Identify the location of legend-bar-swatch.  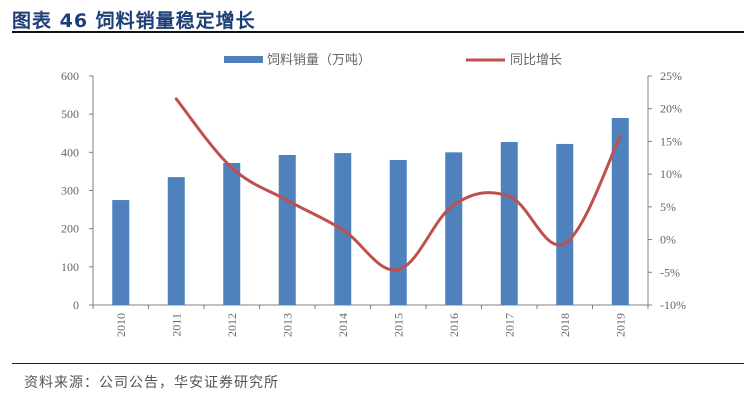
(243, 59).